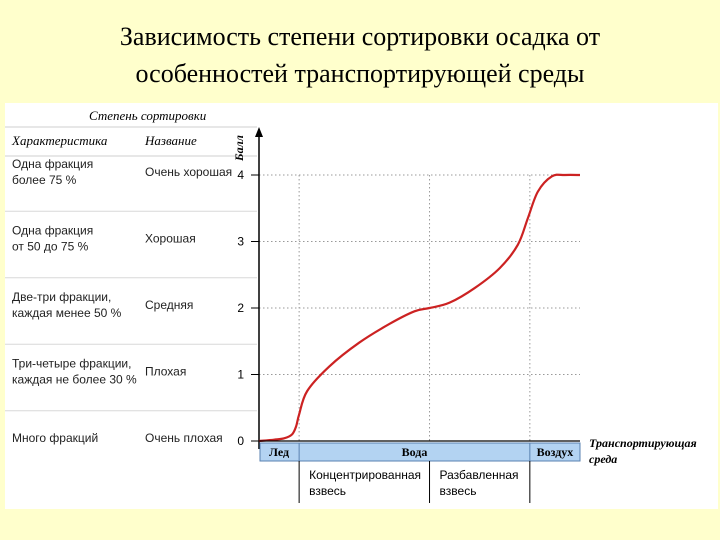 This screenshot has height=540, width=720. Describe the element at coordinates (184, 438) in the screenshot. I see `row-name-text: Очень плохая` at that location.